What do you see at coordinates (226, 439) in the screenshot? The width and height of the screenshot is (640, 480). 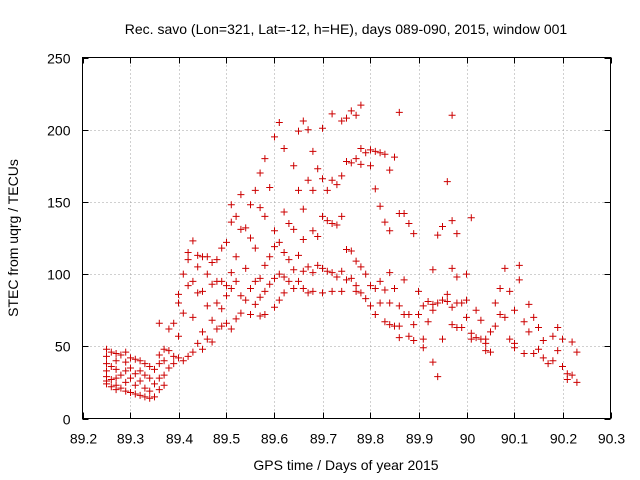 I see `x-tick-label: 89.5` at bounding box center [226, 439].